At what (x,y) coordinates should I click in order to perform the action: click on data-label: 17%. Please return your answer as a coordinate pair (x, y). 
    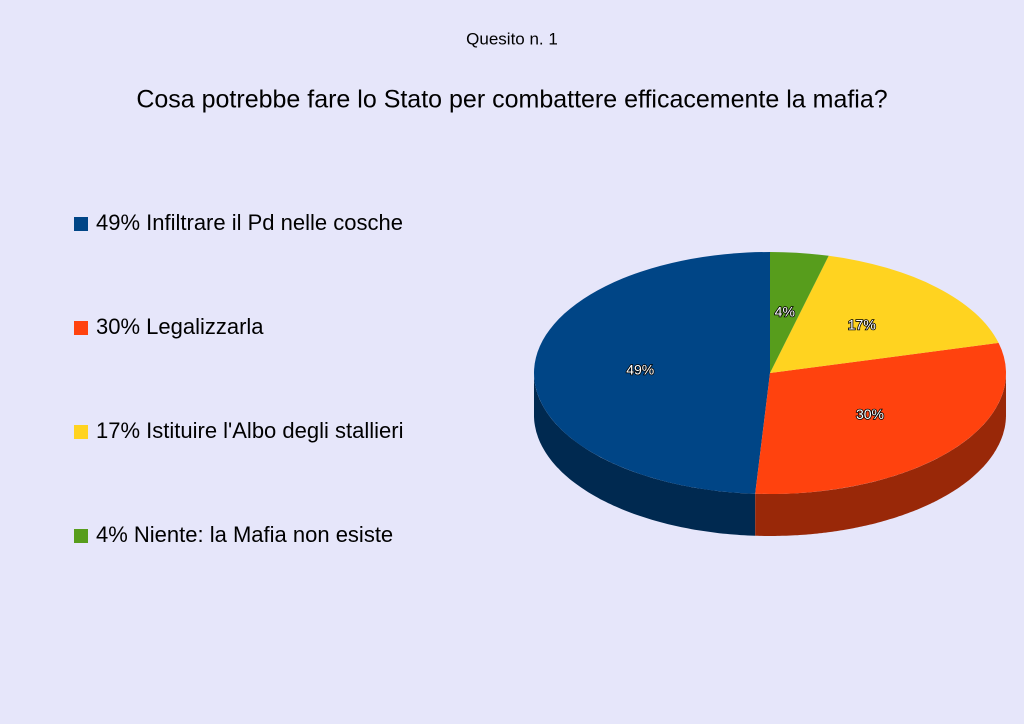
    Looking at the image, I should click on (862, 325).